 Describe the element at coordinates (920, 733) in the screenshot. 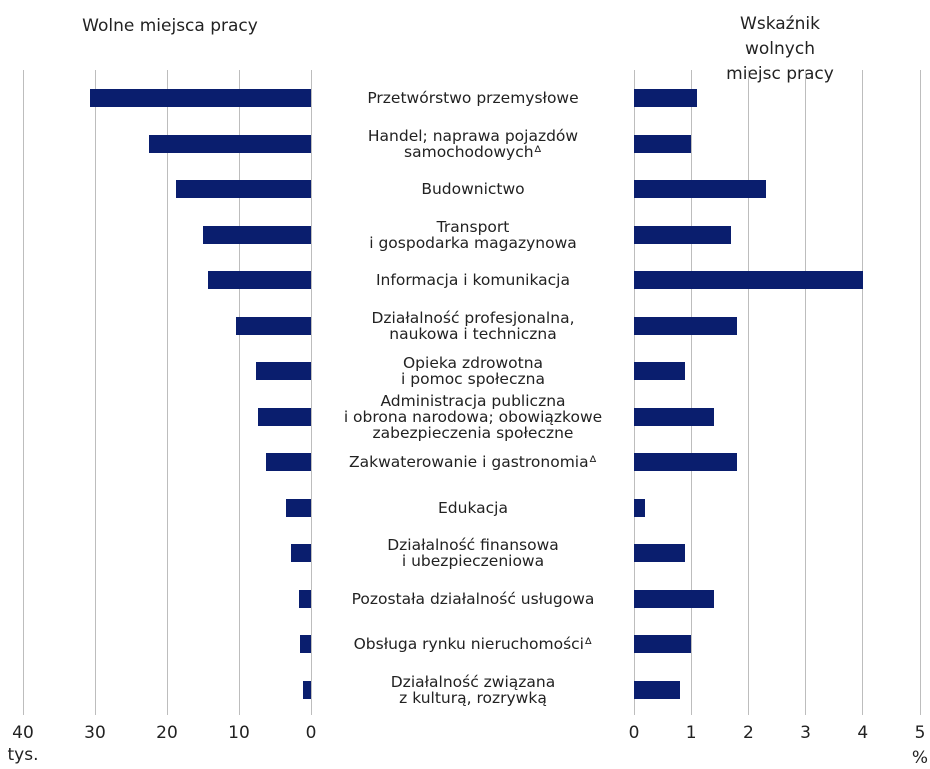

I see `x-tick-label: 5` at that location.